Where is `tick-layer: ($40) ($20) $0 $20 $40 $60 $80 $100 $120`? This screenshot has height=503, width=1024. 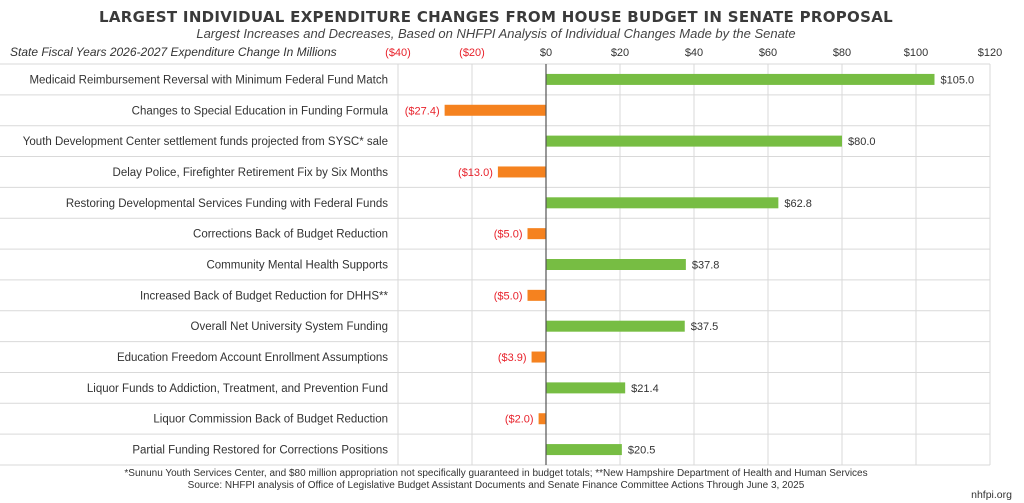 tick-layer: ($40) ($20) $0 $20 $40 $60 $80 $100 $120 is located at coordinates (693, 53).